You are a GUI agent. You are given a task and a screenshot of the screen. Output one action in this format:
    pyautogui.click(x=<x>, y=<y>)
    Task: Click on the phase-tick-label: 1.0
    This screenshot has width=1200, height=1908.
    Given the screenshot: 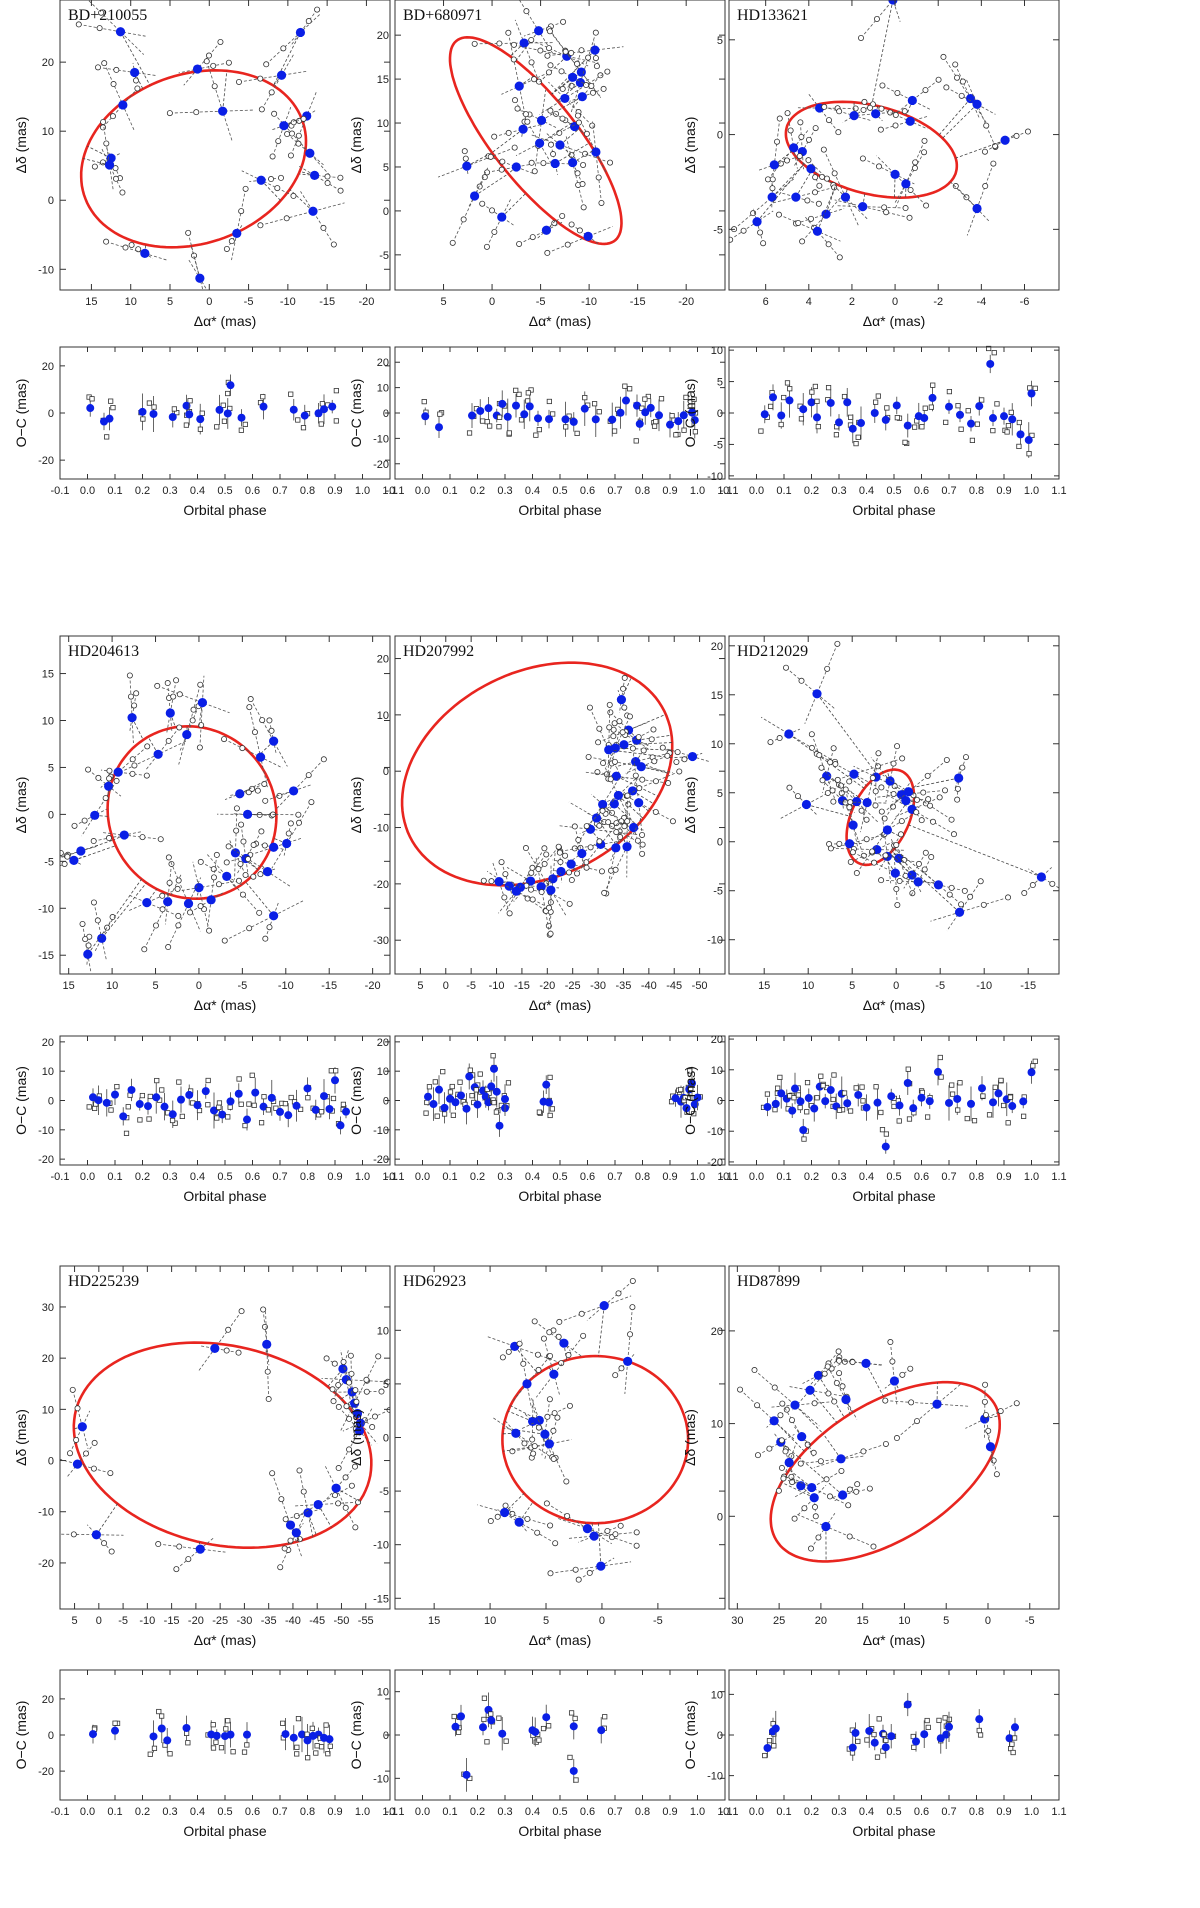 What is the action you would take?
    pyautogui.click(x=1031, y=1812)
    